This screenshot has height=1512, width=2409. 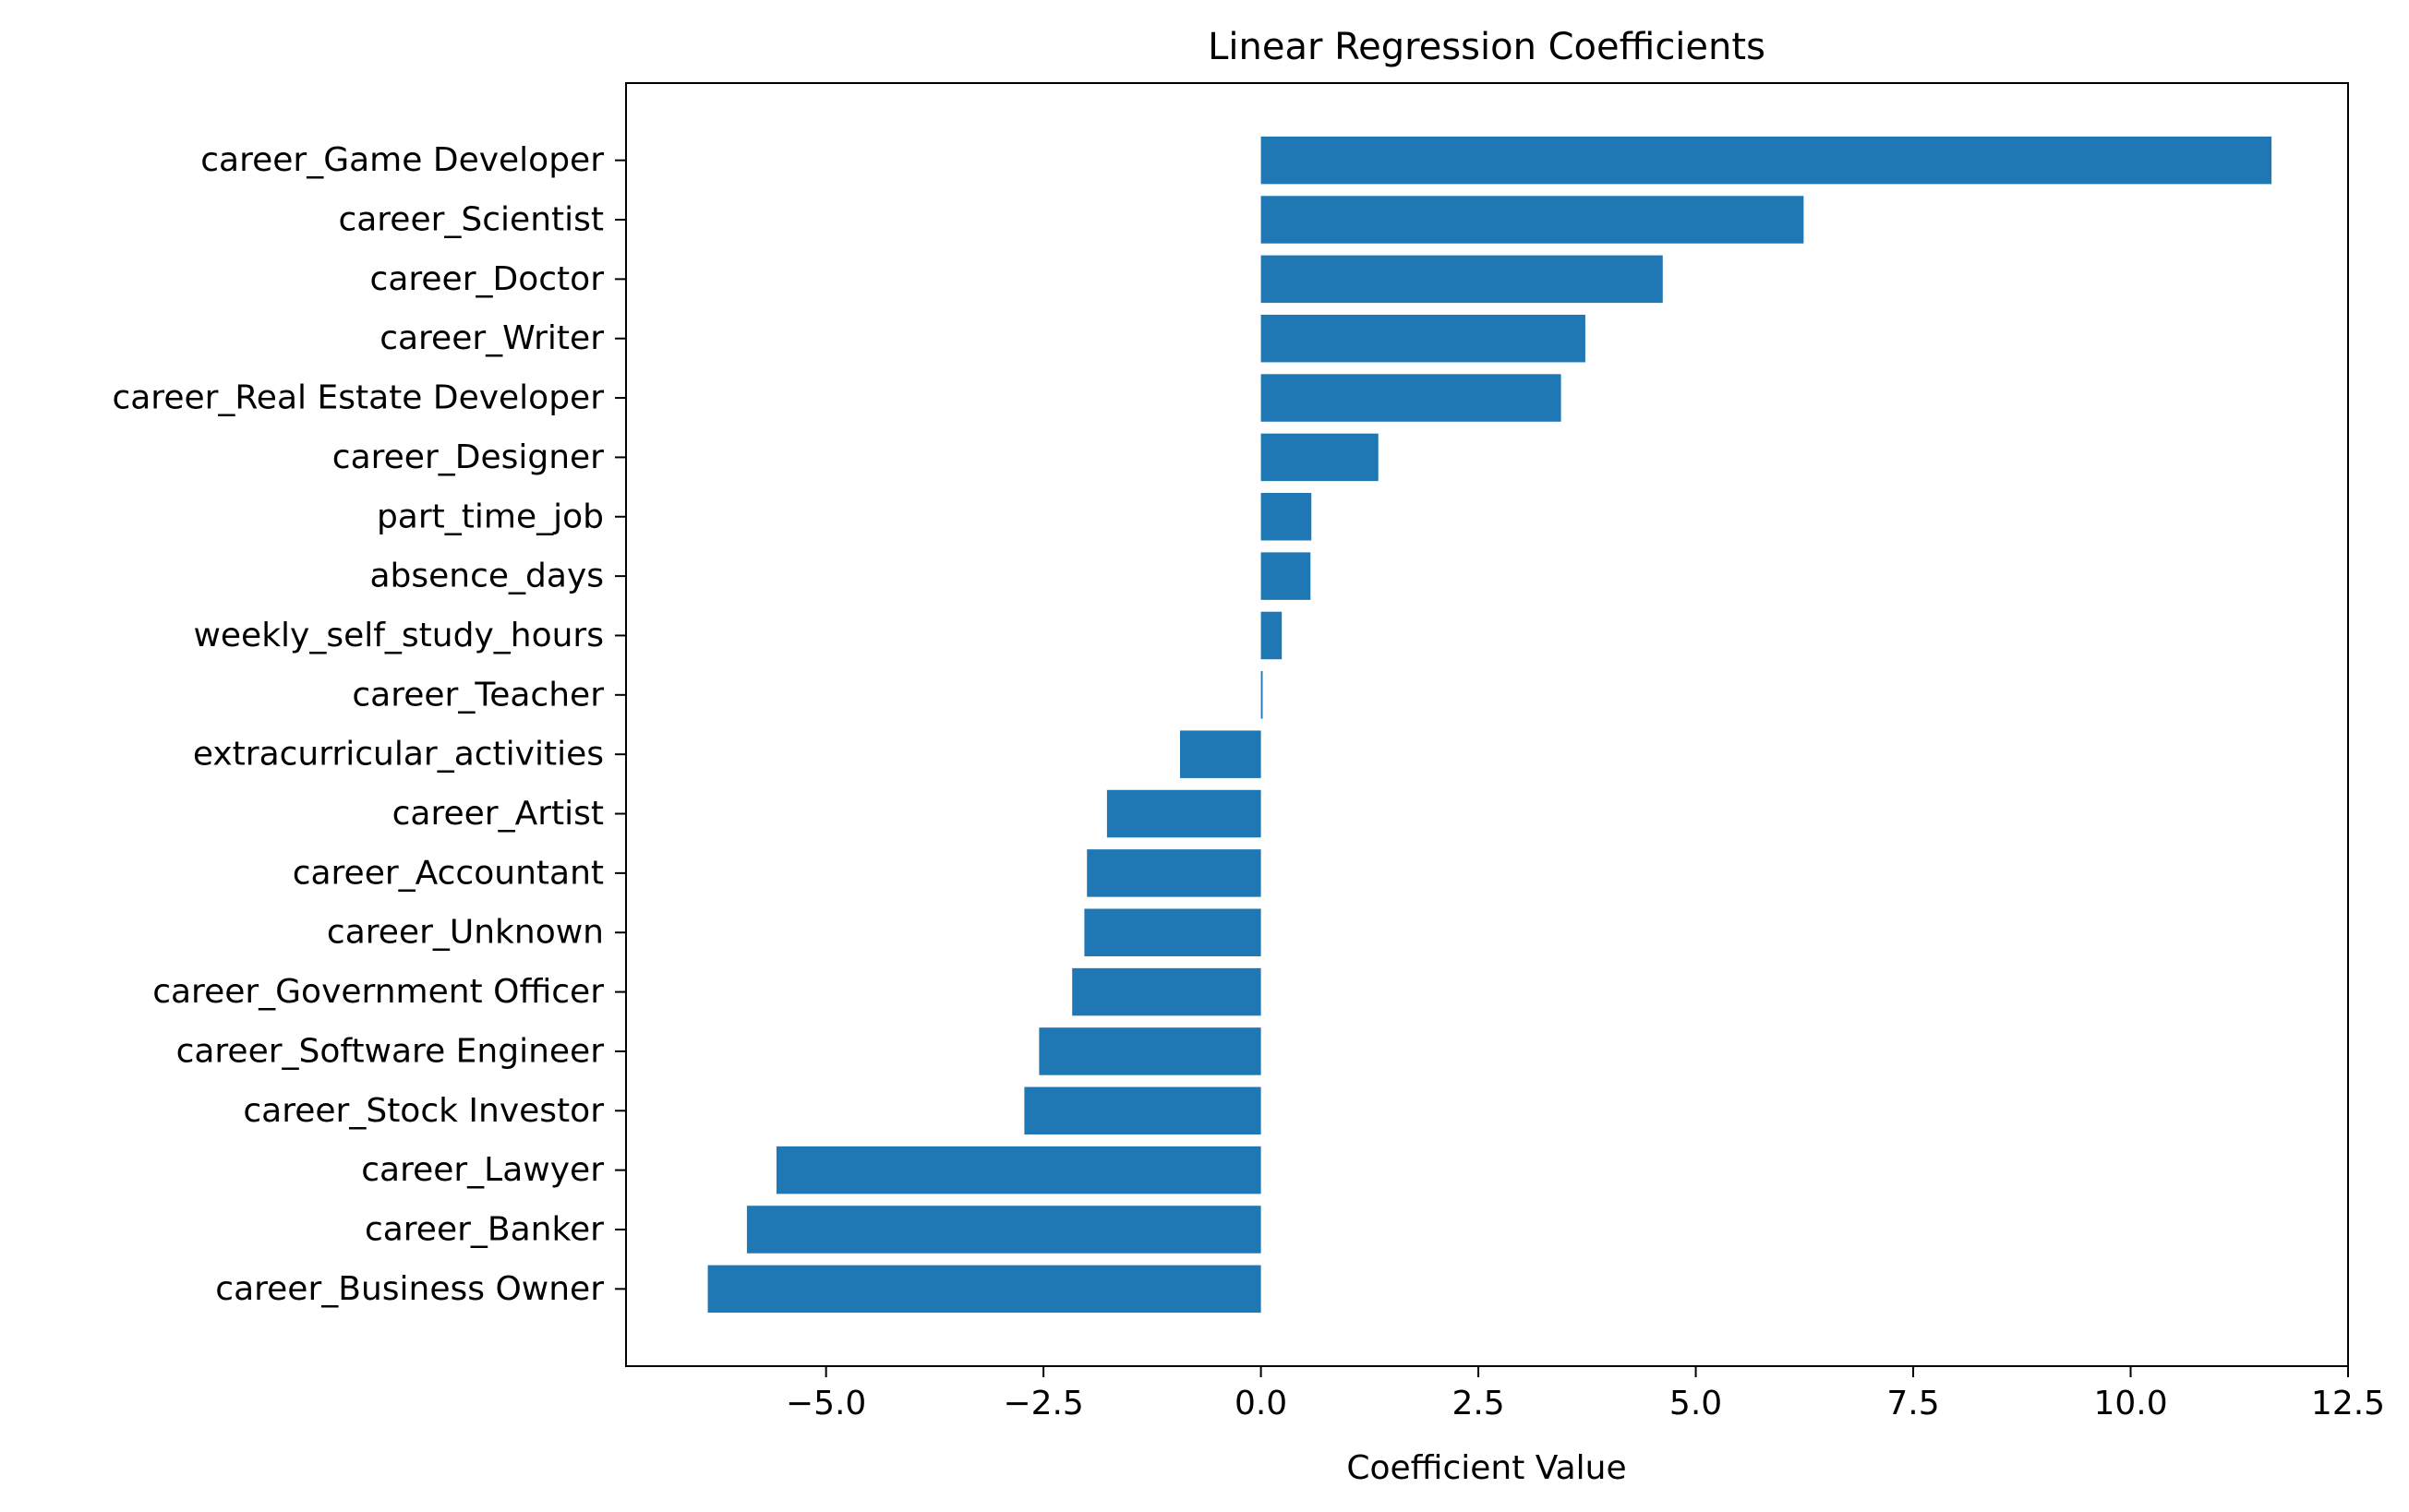 What do you see at coordinates (2348, 1403) in the screenshot?
I see `x-tick-label: 12.5` at bounding box center [2348, 1403].